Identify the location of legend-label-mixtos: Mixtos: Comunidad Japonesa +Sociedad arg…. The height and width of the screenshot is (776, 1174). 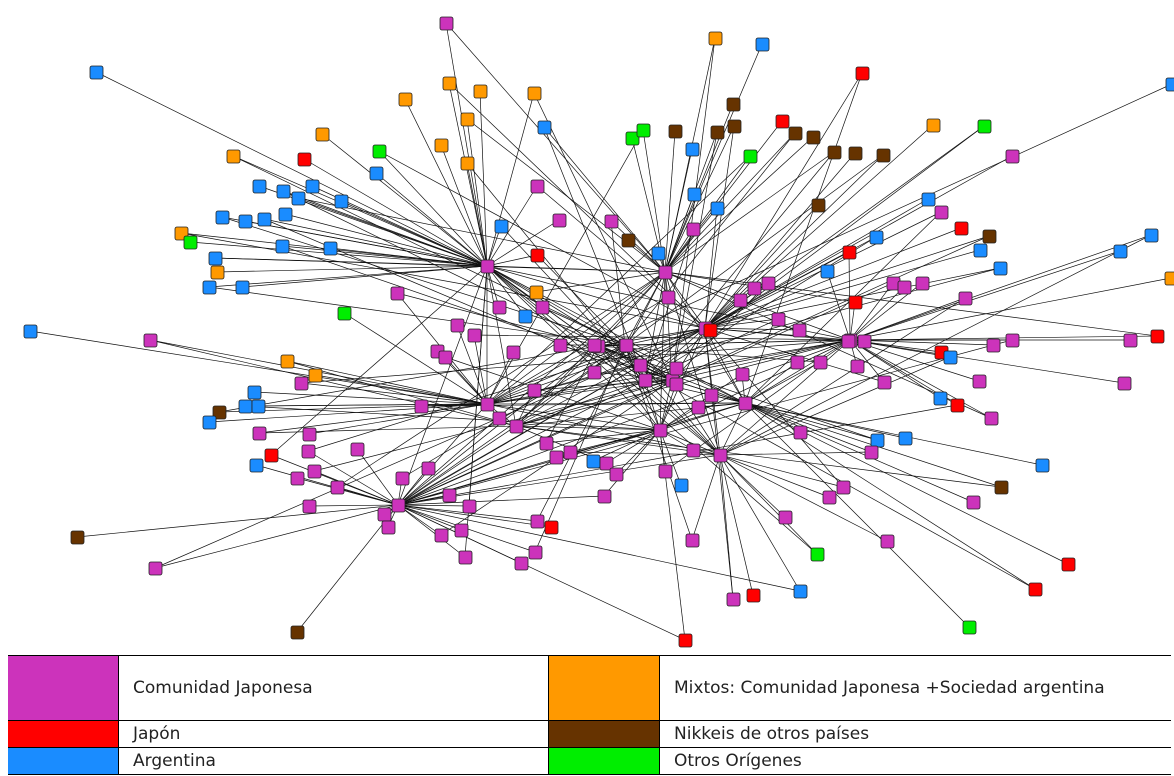
(915, 688).